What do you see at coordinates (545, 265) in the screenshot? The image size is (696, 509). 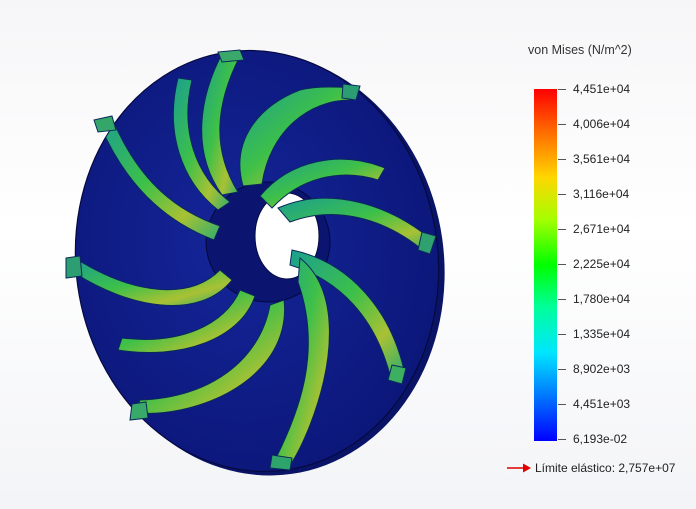 I see `color-scale-bar` at bounding box center [545, 265].